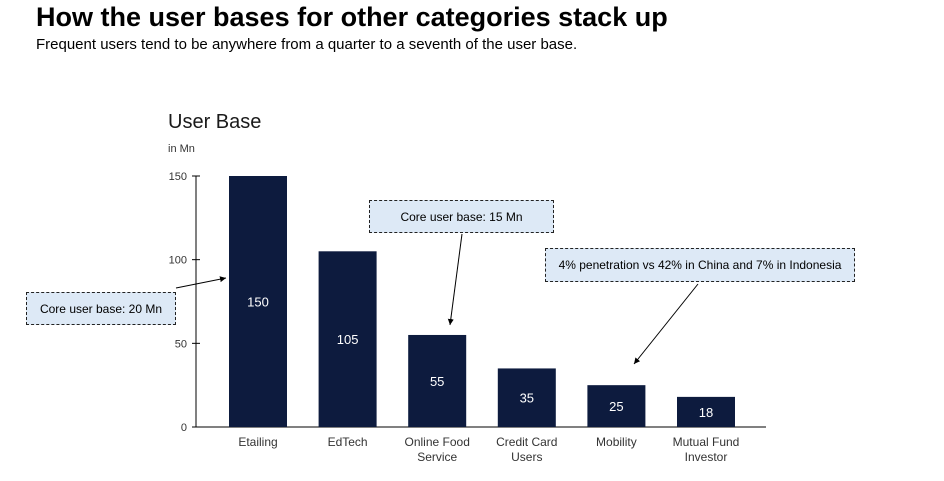 This screenshot has height=481, width=944. I want to click on bar-data-label: 35, so click(527, 398).